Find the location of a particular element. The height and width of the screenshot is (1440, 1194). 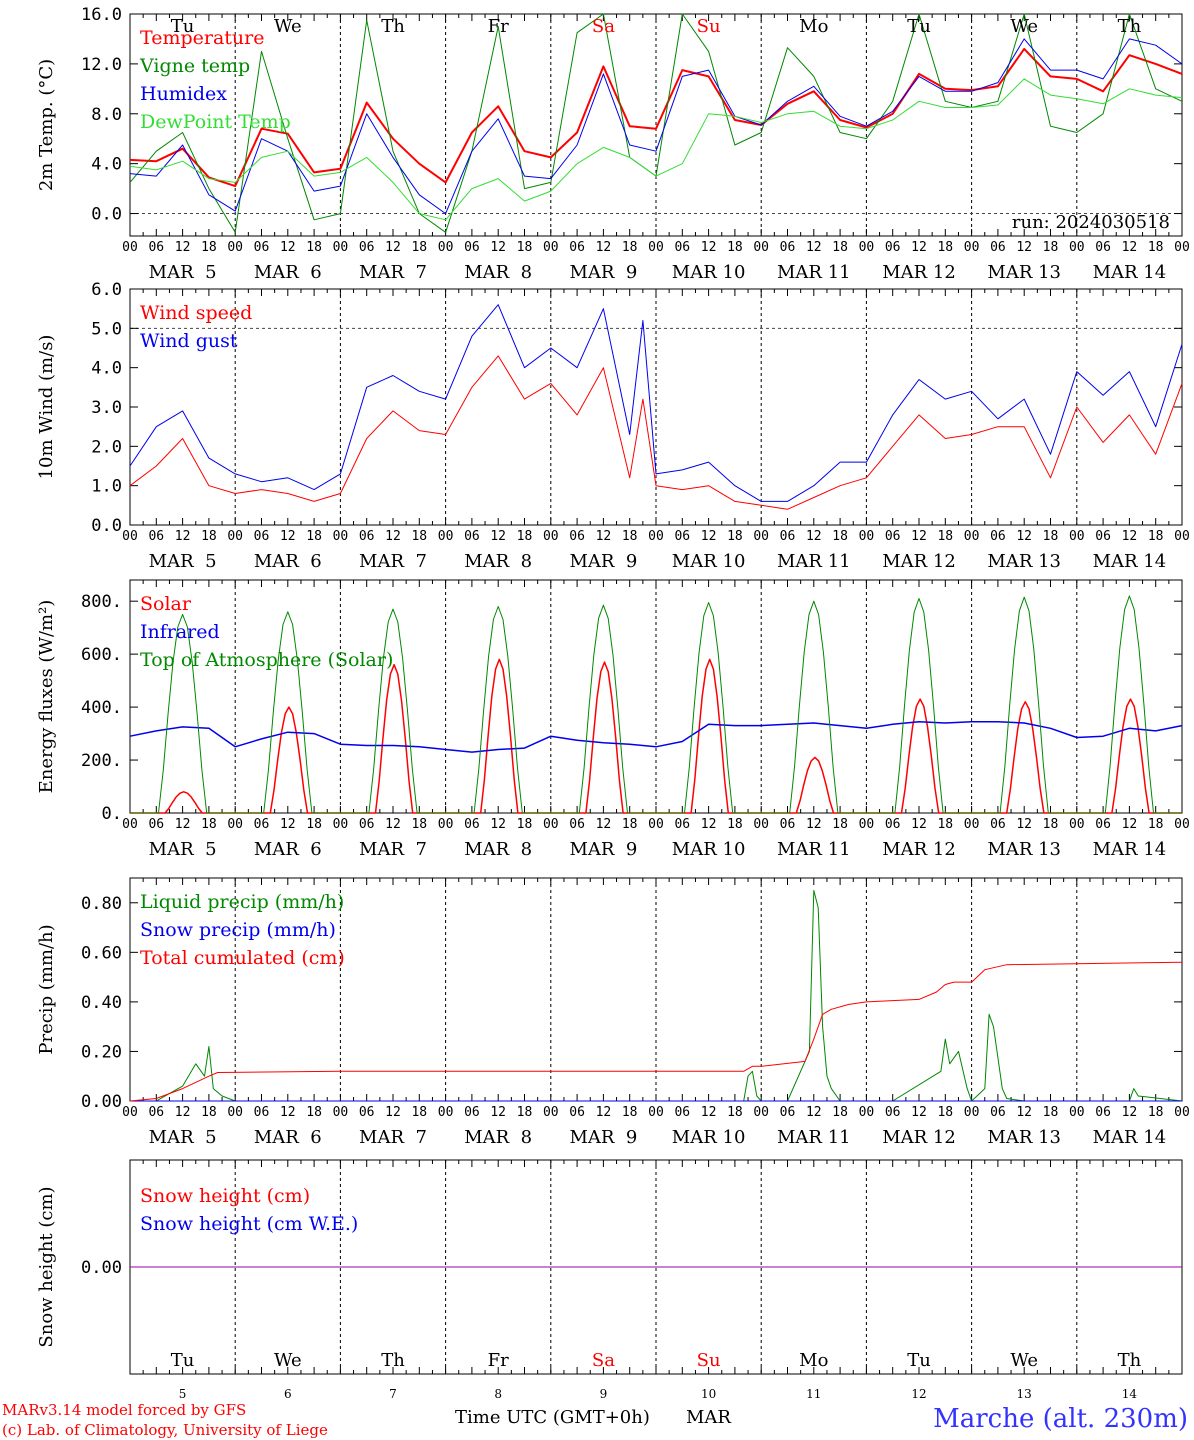

y-tick-label: 0.80 is located at coordinates (101, 904).